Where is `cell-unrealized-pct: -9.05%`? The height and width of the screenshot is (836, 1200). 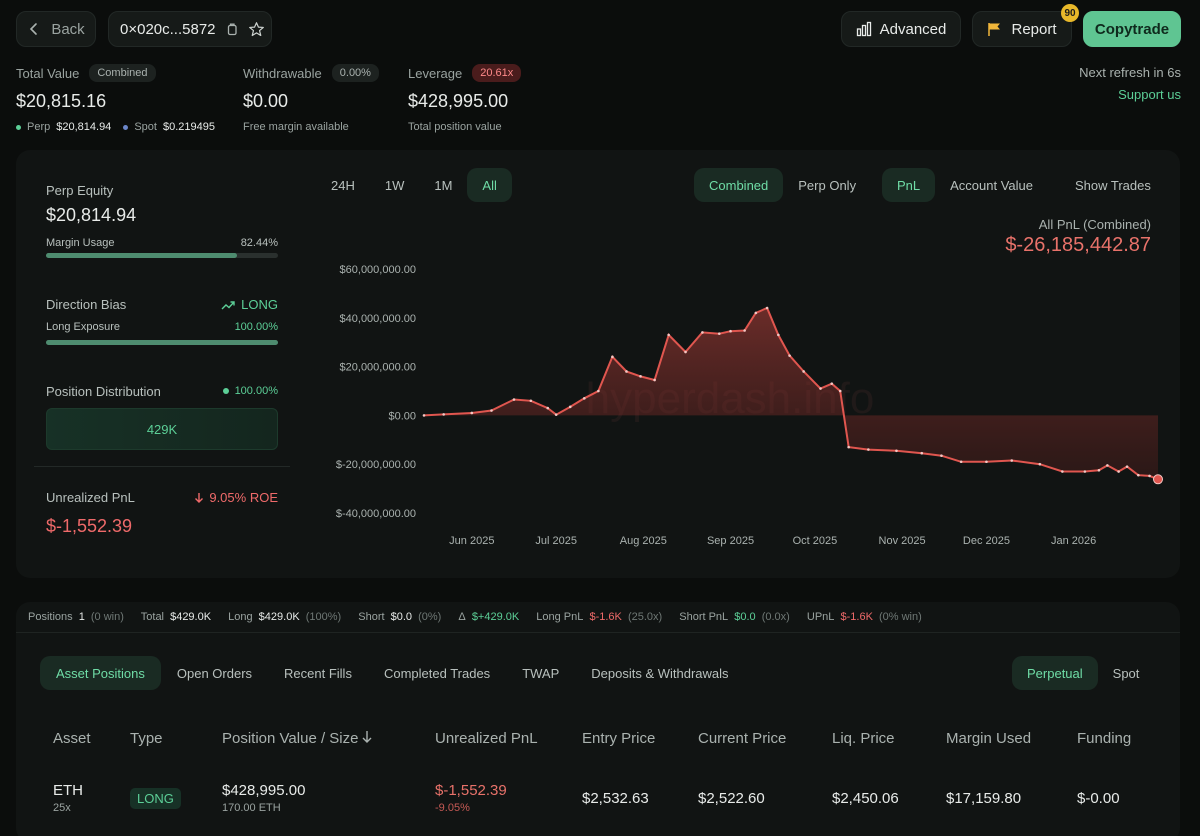
cell-unrealized-pct: -9.05% is located at coordinates (452, 808).